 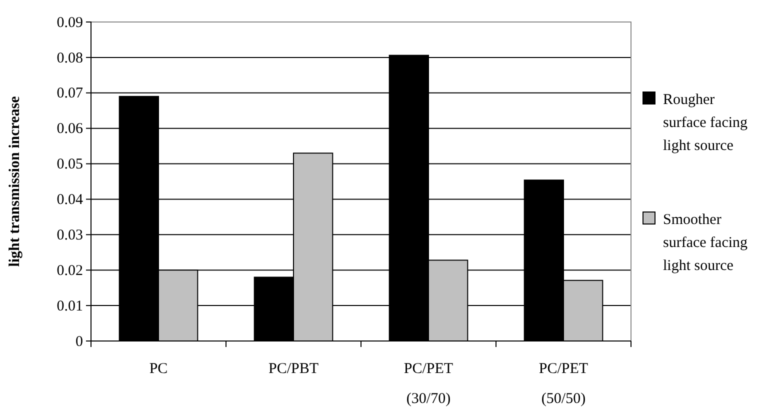 What do you see at coordinates (70, 94) in the screenshot?
I see `y-tick-label: 0.07` at bounding box center [70, 94].